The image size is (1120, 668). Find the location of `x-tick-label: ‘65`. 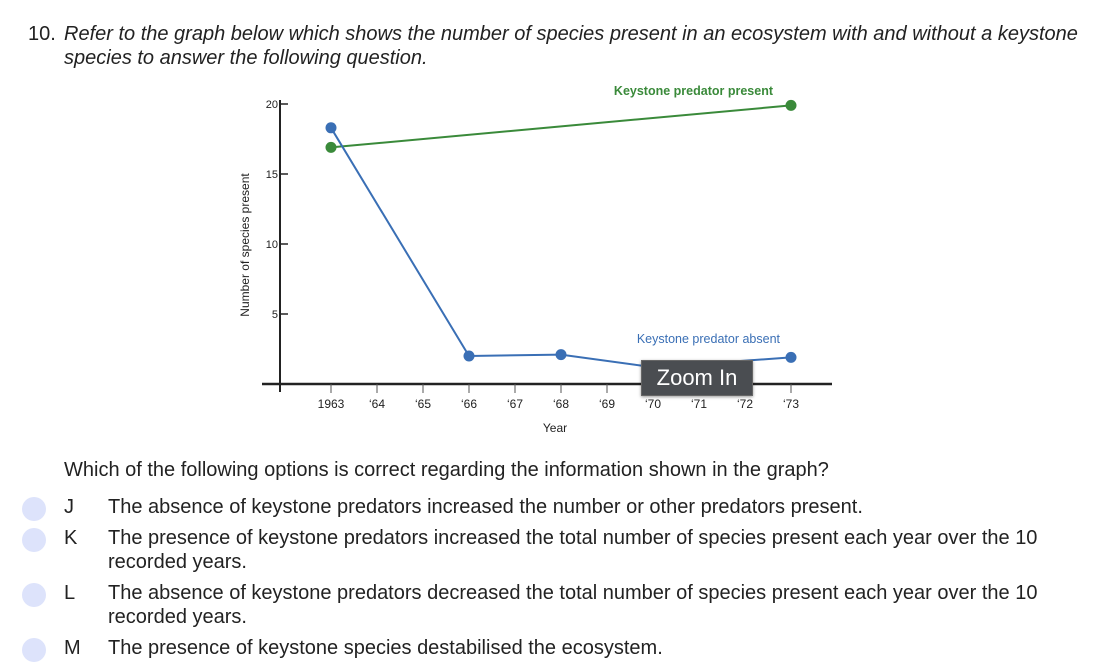

x-tick-label: ‘65 is located at coordinates (423, 404).